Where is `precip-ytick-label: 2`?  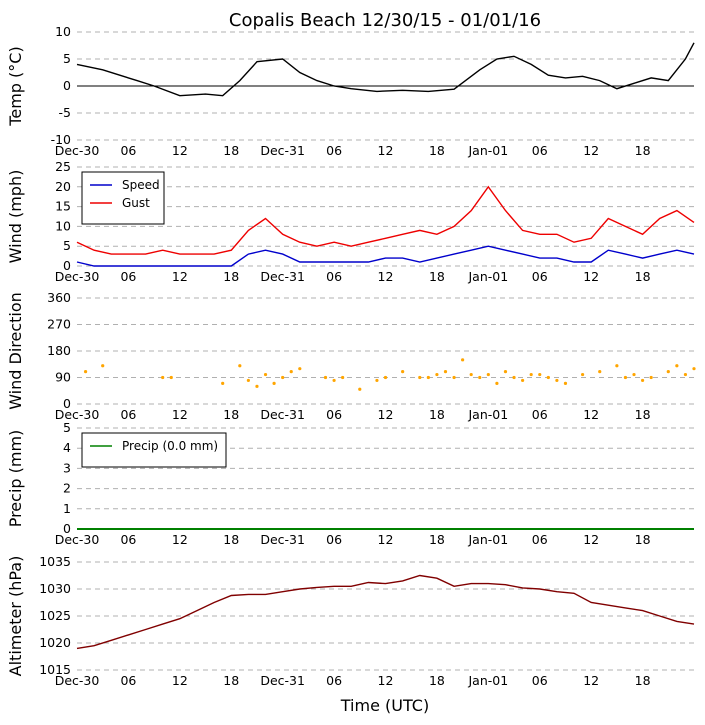
precip-ytick-label: 2 is located at coordinates (67, 488).